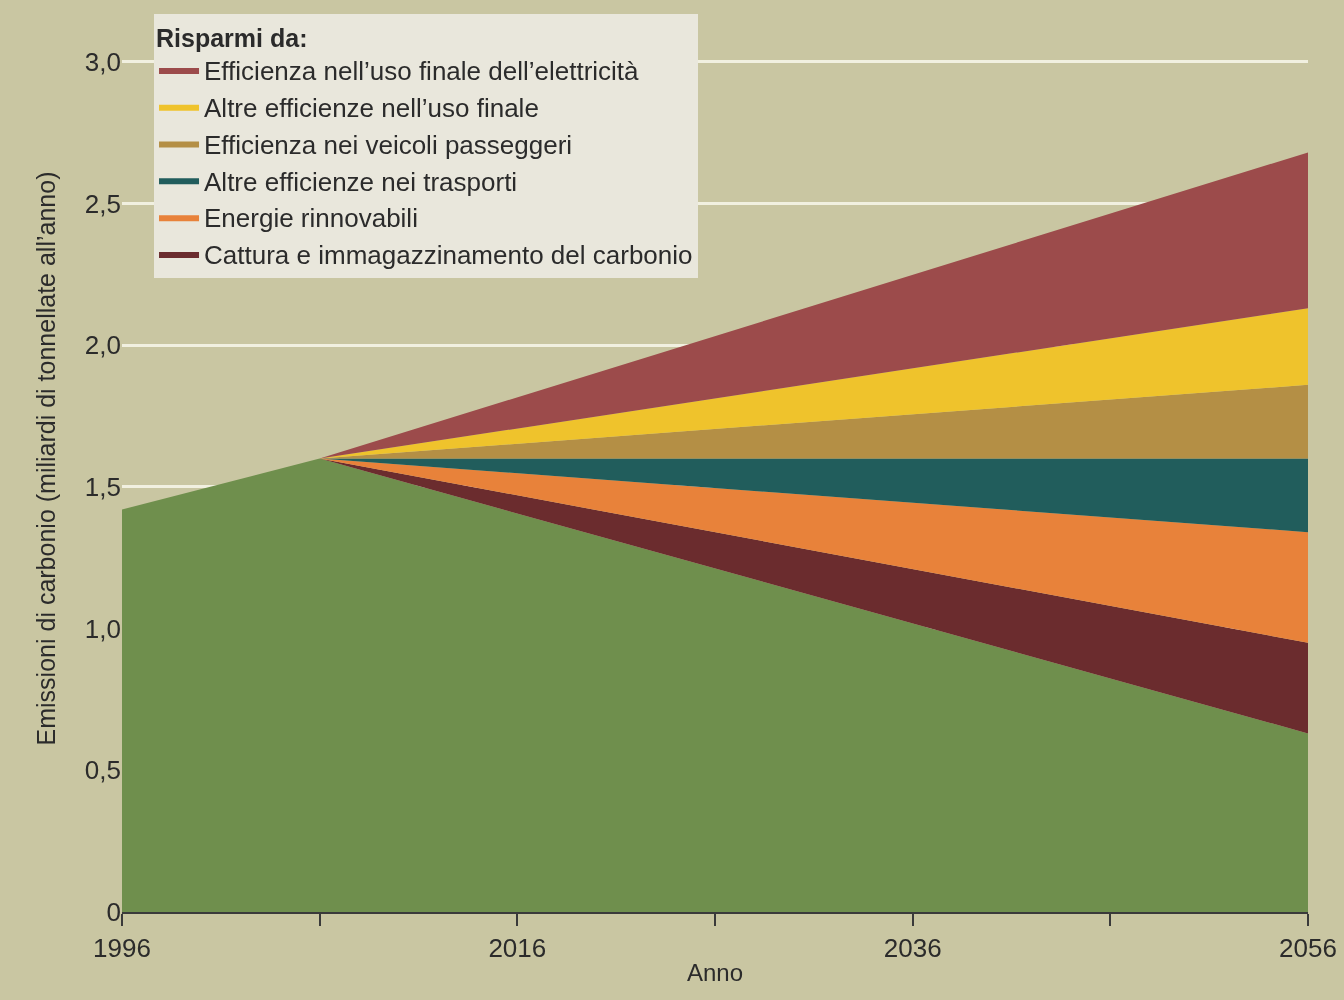  Describe the element at coordinates (371, 107) in the screenshot. I see `legend-label: Altre efficienze nell’uso finale` at that location.